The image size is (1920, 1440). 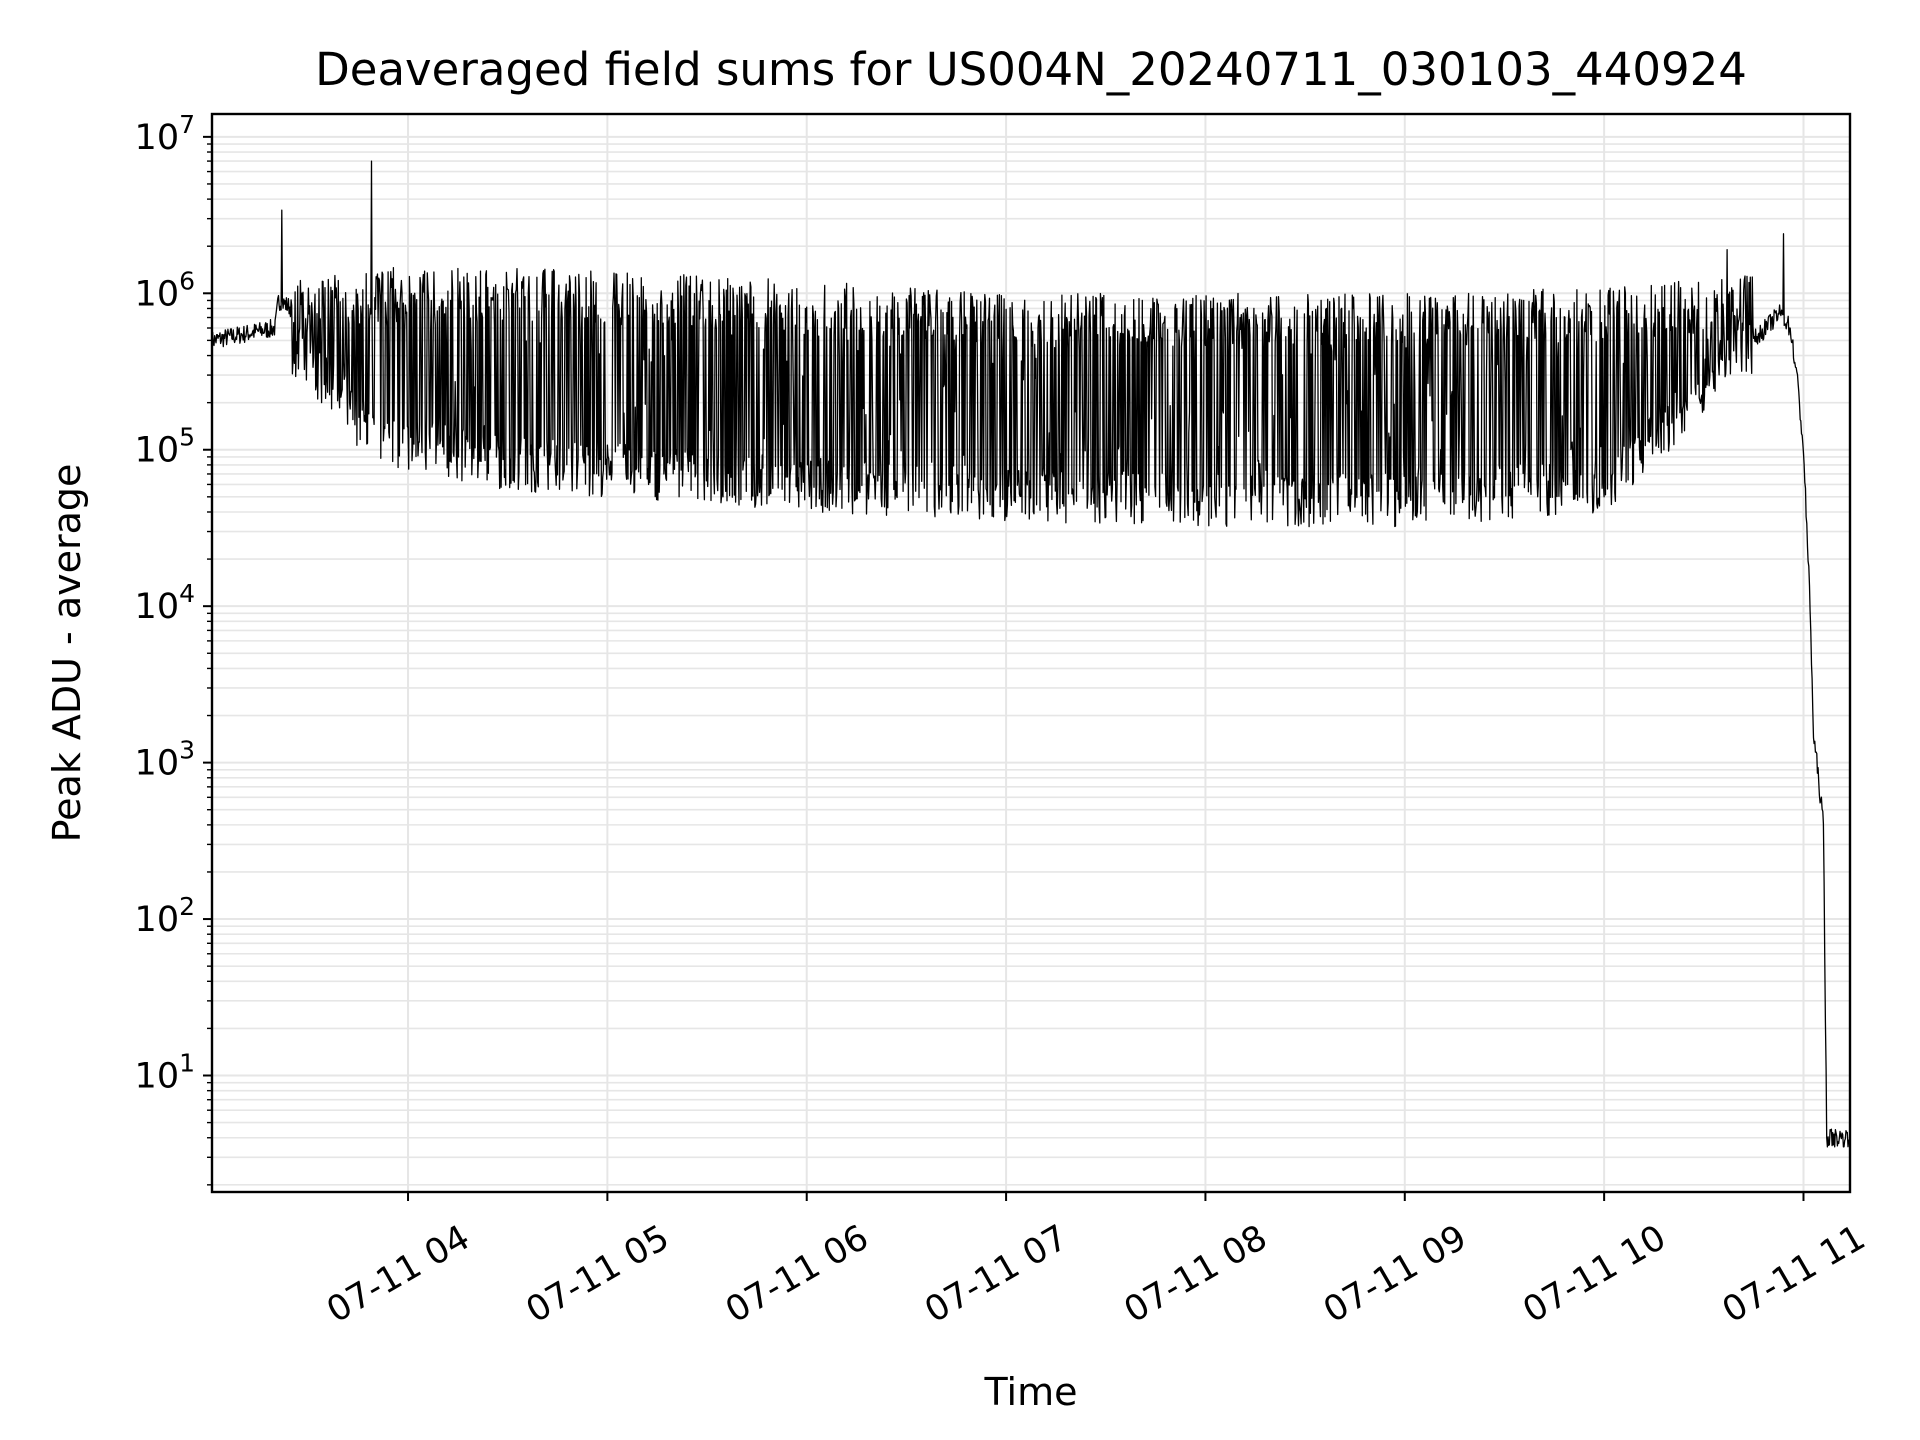 I want to click on x-axis-label: Time, so click(x=1031, y=1392).